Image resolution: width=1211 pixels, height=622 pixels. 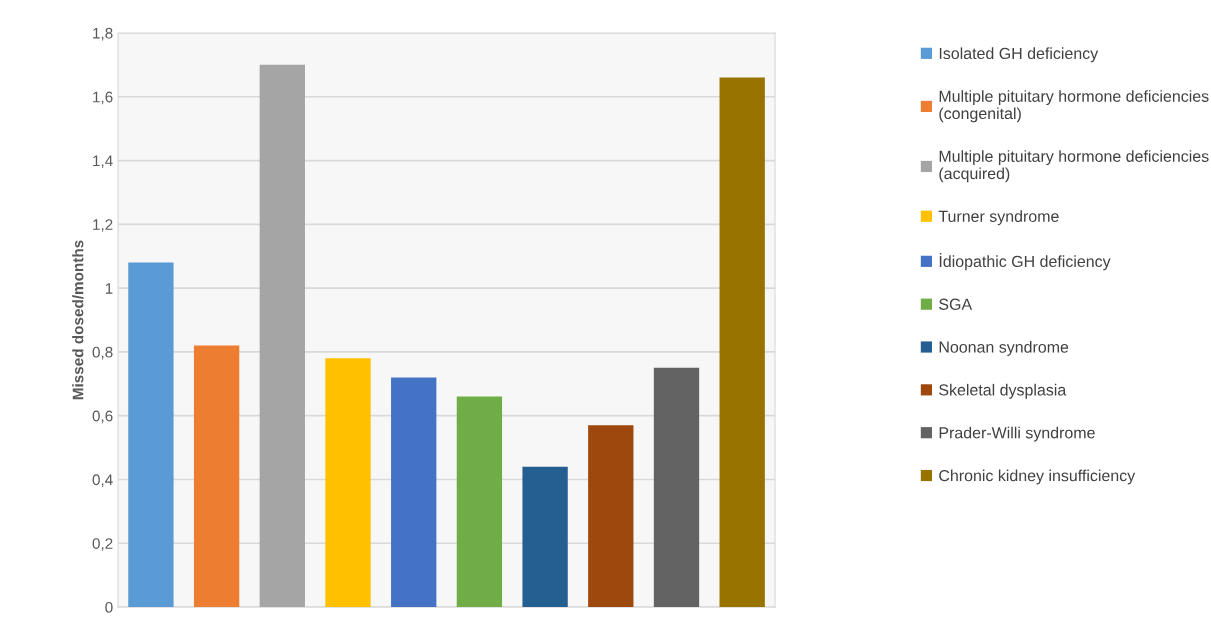 I want to click on y-tick-label: 0,6, so click(x=102, y=417).